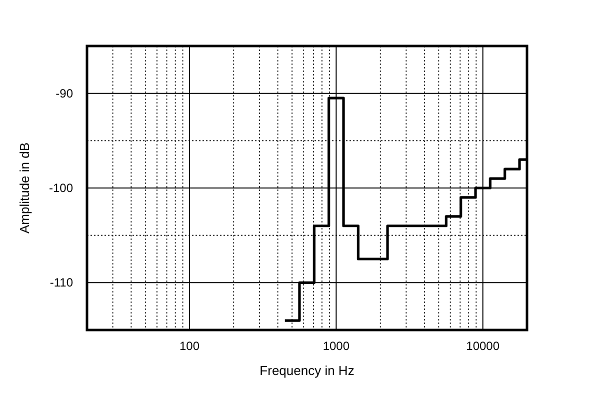 This screenshot has height=410, width=600. What do you see at coordinates (483, 346) in the screenshot?
I see `x-tick-label: 10000` at bounding box center [483, 346].